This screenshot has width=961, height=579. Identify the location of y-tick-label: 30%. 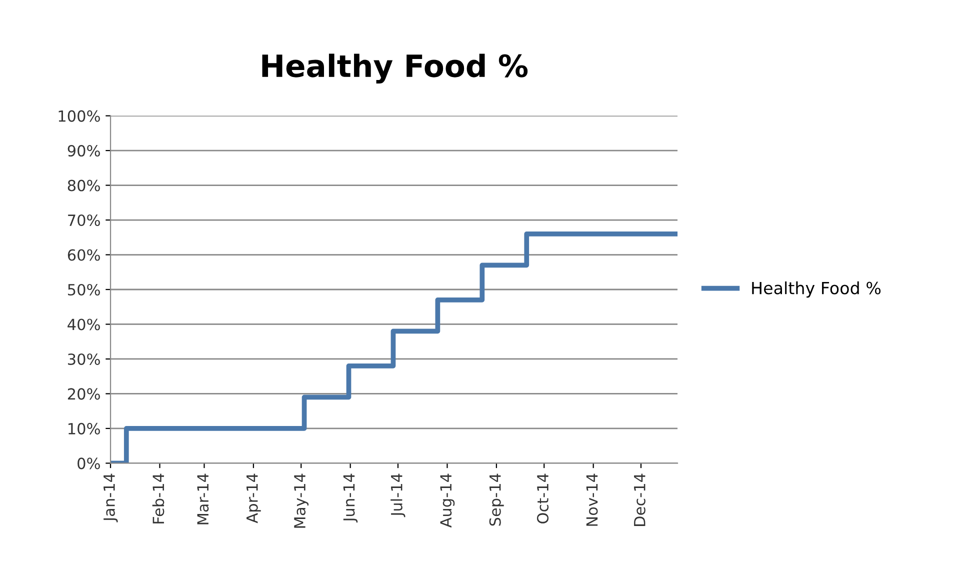
(84, 359).